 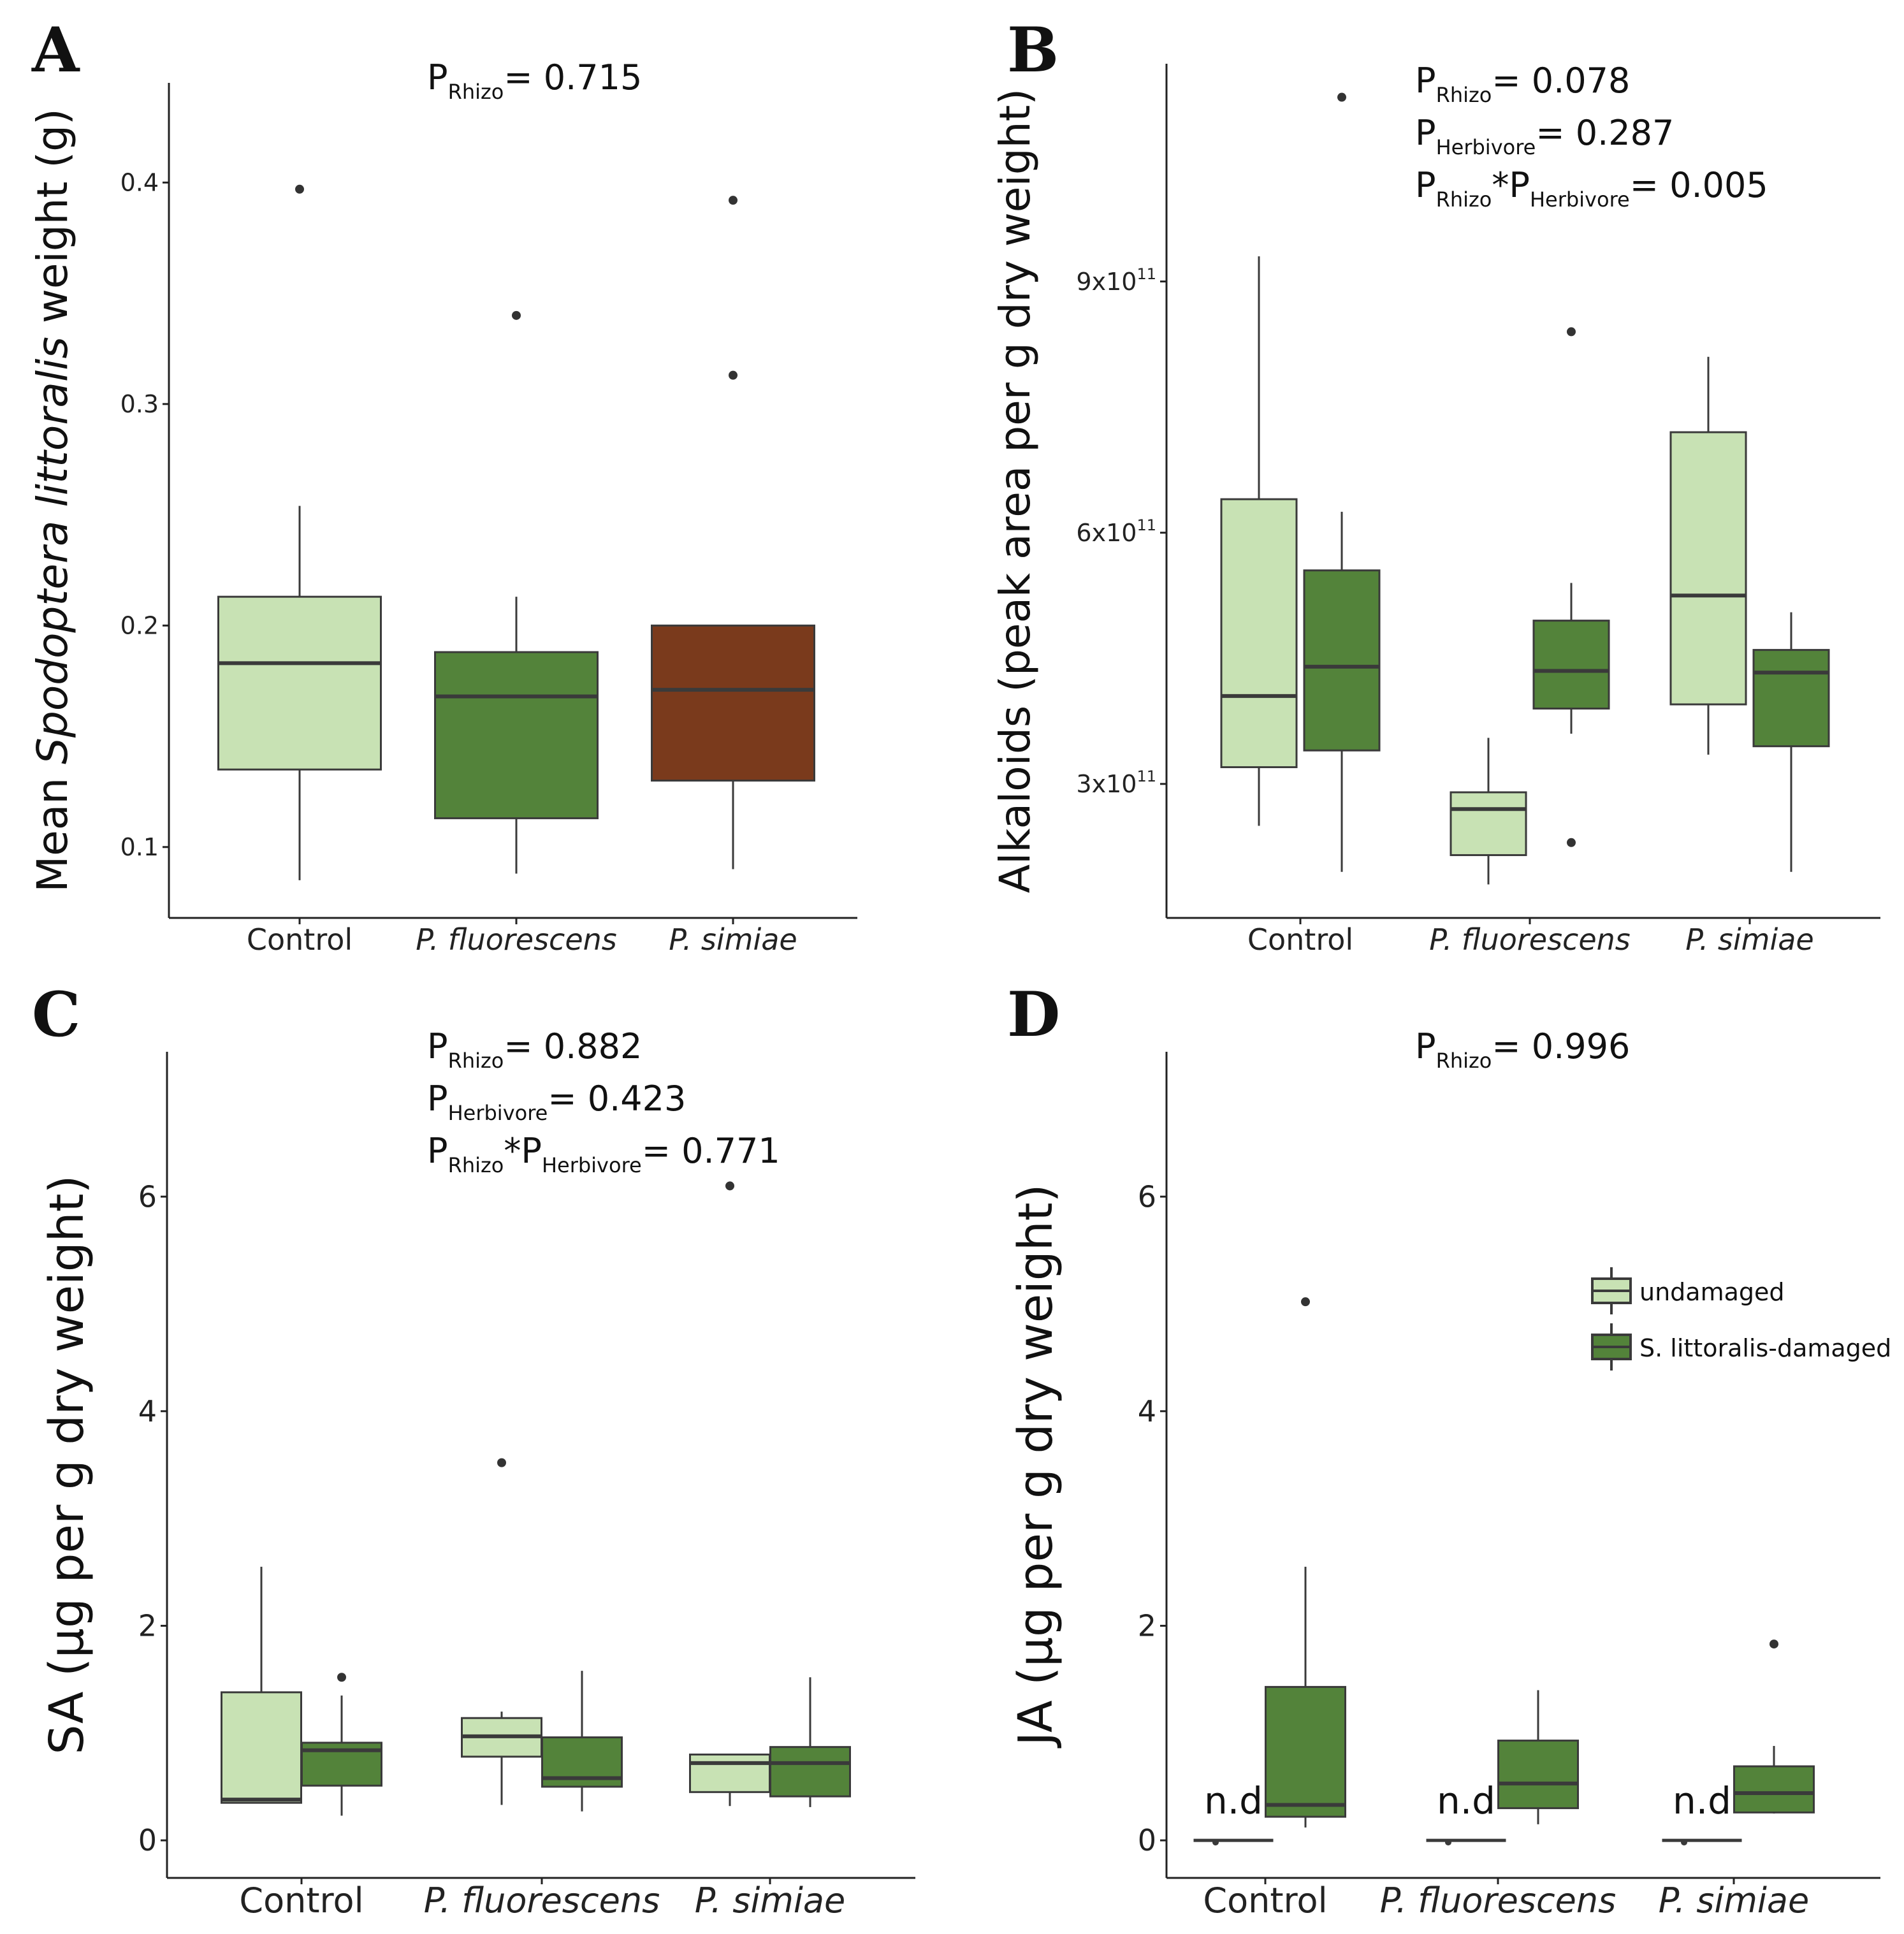 What do you see at coordinates (1106, 282) in the screenshot?
I see `y-tick-base: 9x10` at bounding box center [1106, 282].